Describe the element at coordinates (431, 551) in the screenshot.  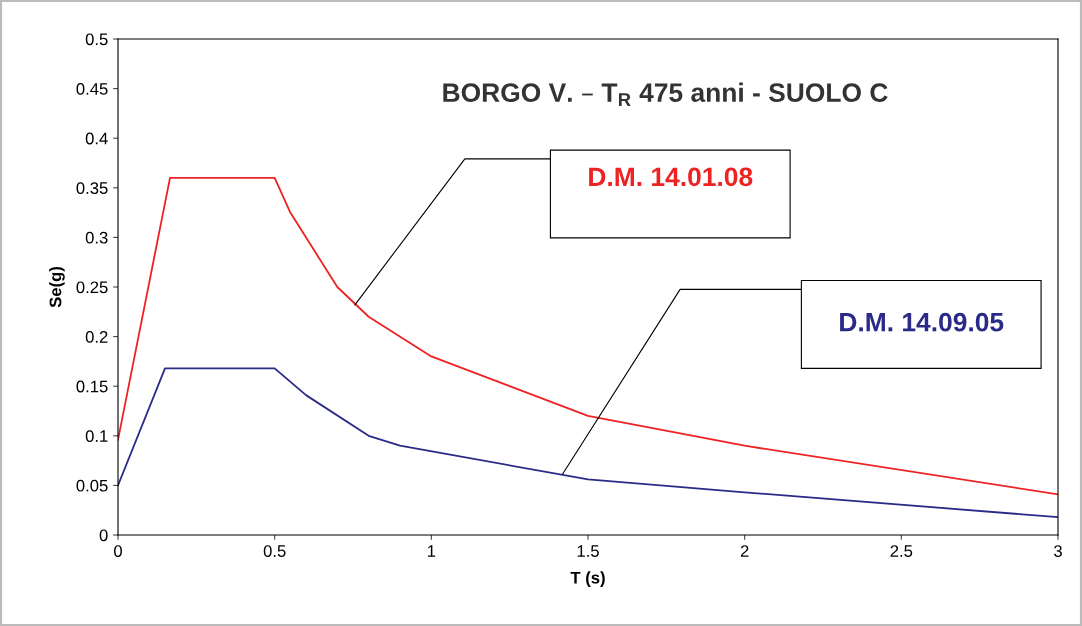
I see `x-tick-label: 1` at that location.